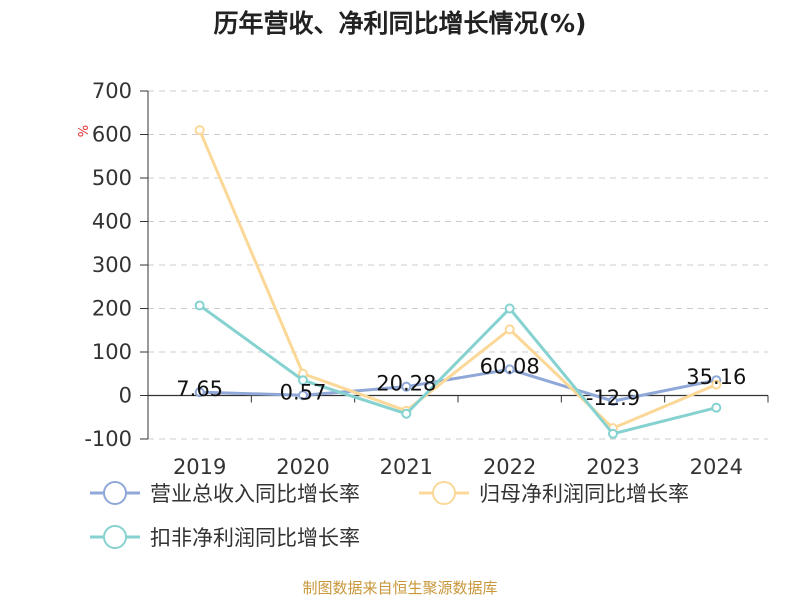 The image size is (800, 600). Describe the element at coordinates (199, 467) in the screenshot. I see `x-tick-label: 2019` at that location.